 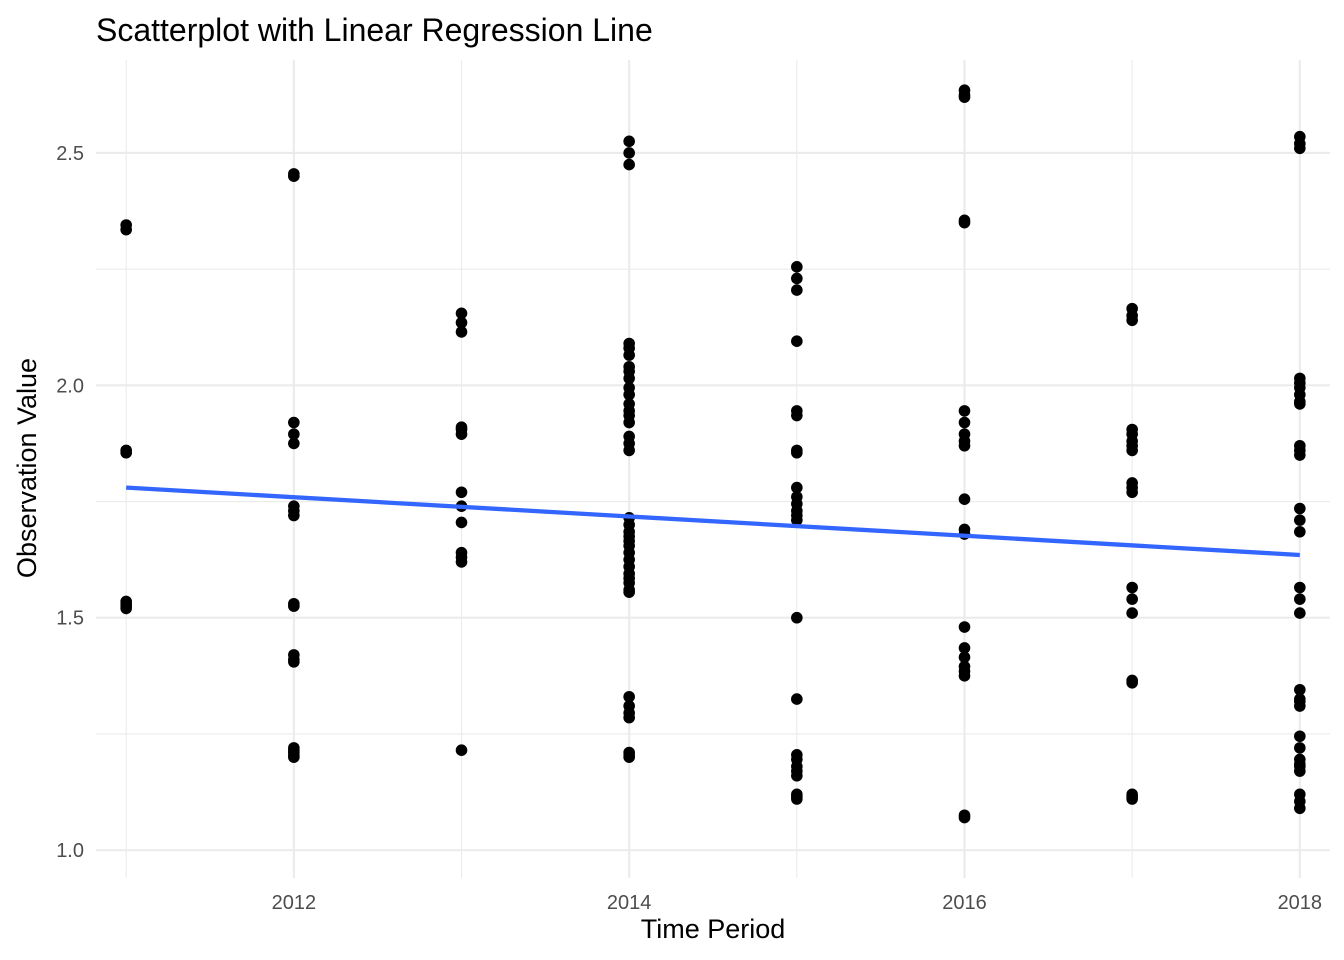 What do you see at coordinates (713, 929) in the screenshot?
I see `x-axis-title: Time Period` at bounding box center [713, 929].